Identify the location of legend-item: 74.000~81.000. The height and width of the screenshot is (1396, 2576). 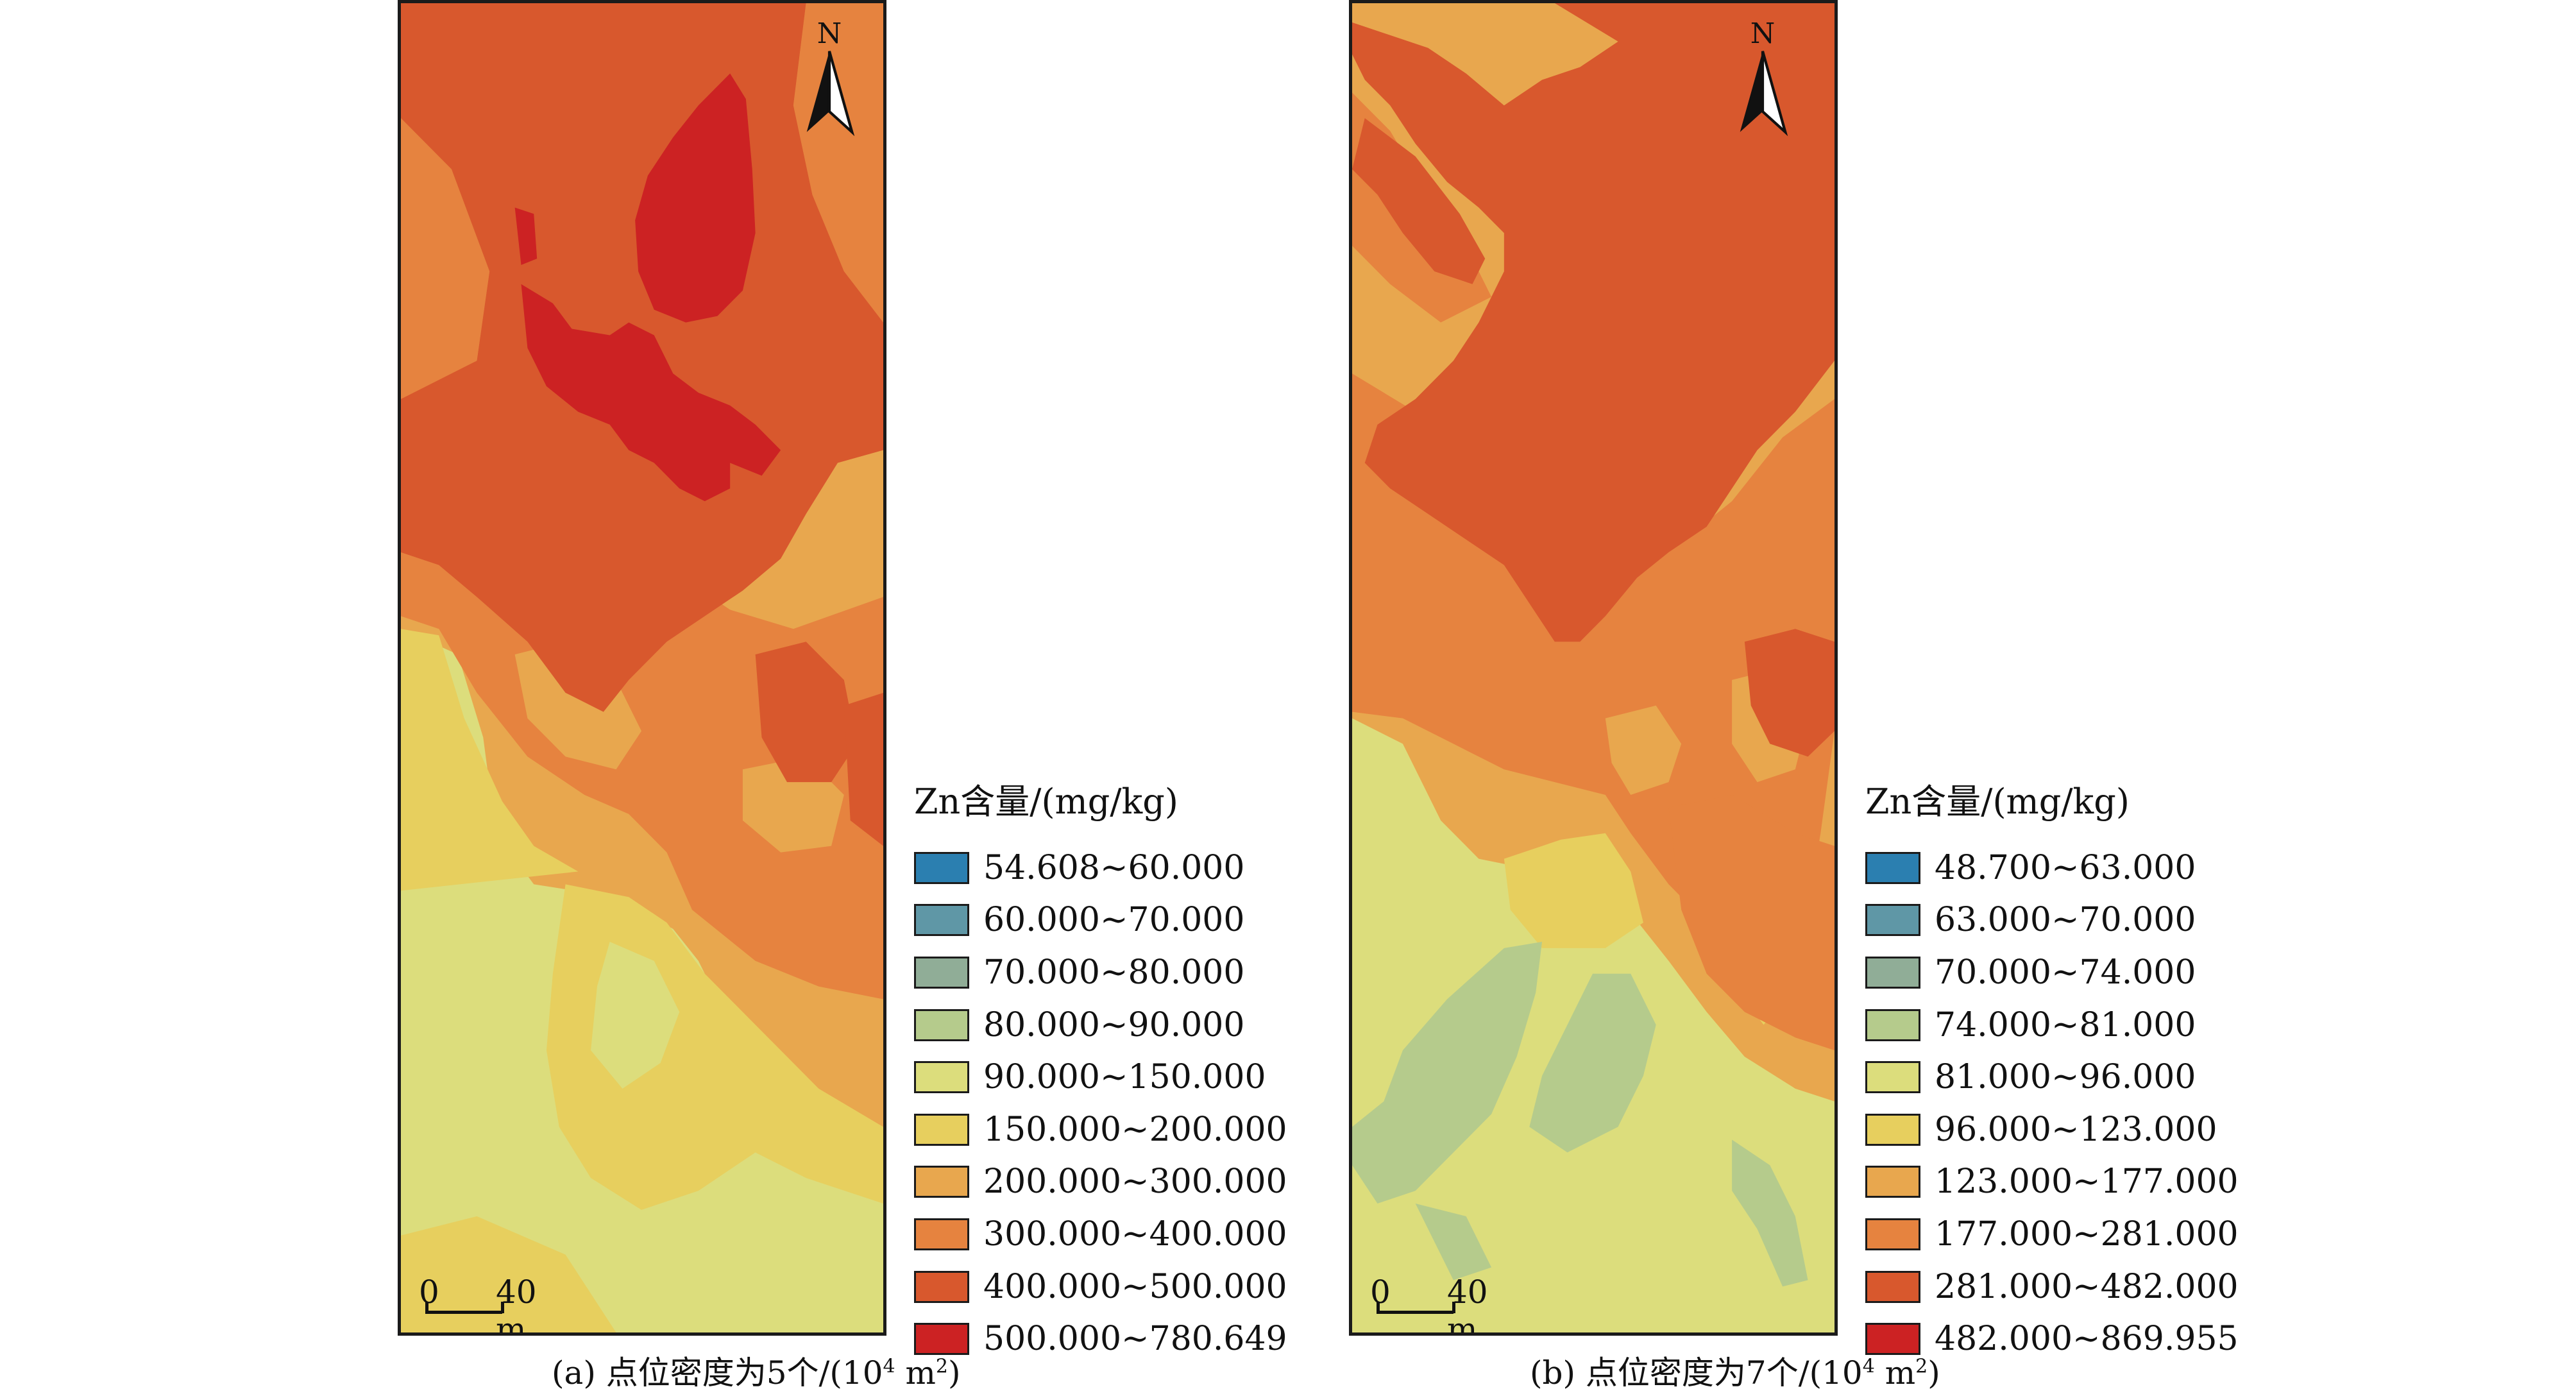
(2052, 1025).